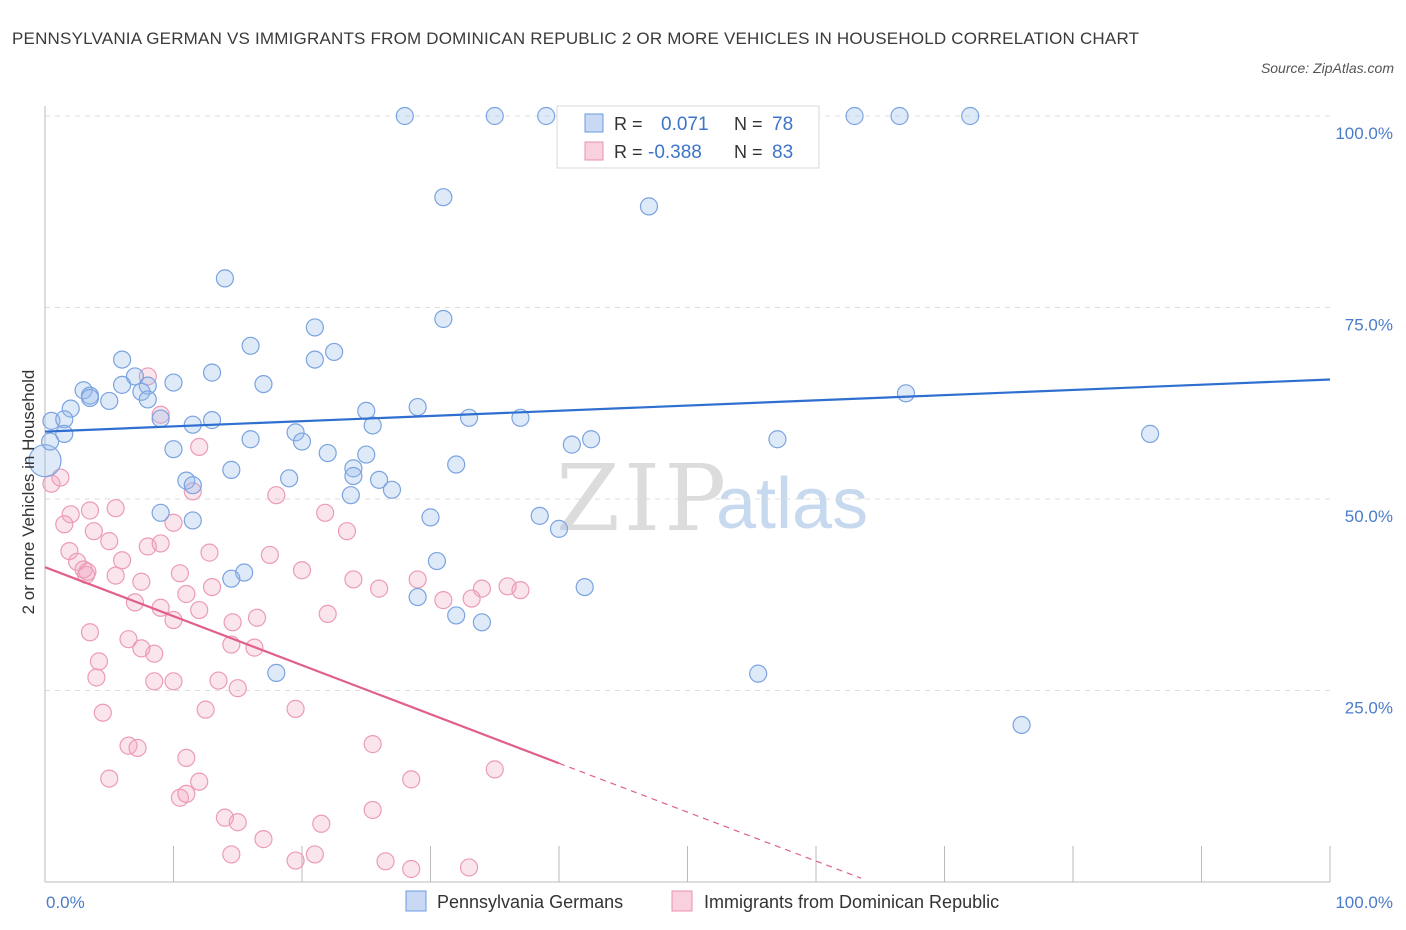  Describe the element at coordinates (710, 820) in the screenshot. I see `trend-line-dominican-extension` at that location.